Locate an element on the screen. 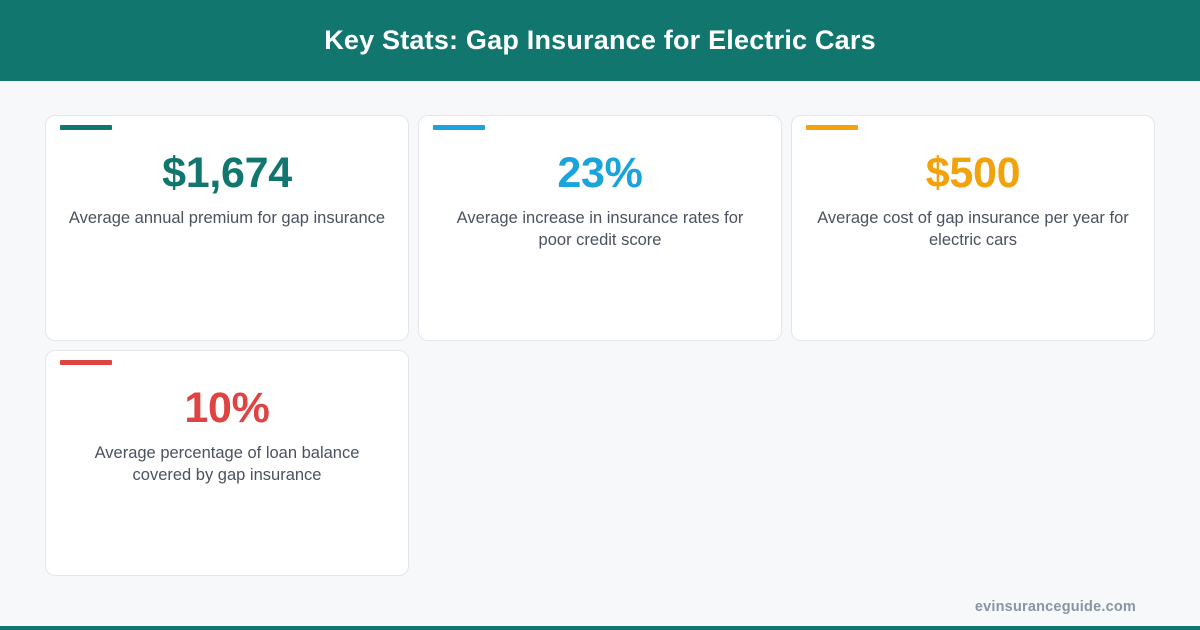  stat-value: $1,674 is located at coordinates (227, 173).